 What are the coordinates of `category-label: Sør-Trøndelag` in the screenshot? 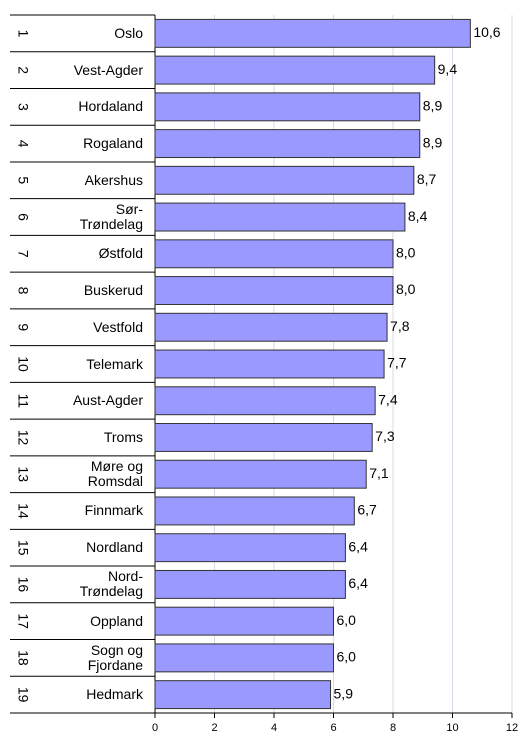 It's located at (111, 217).